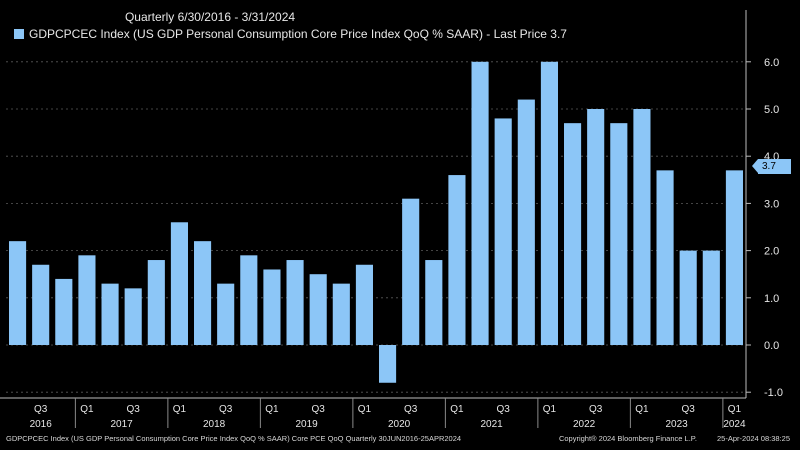 The height and width of the screenshot is (450, 800). I want to click on y-tick-label: 2.0, so click(771, 252).